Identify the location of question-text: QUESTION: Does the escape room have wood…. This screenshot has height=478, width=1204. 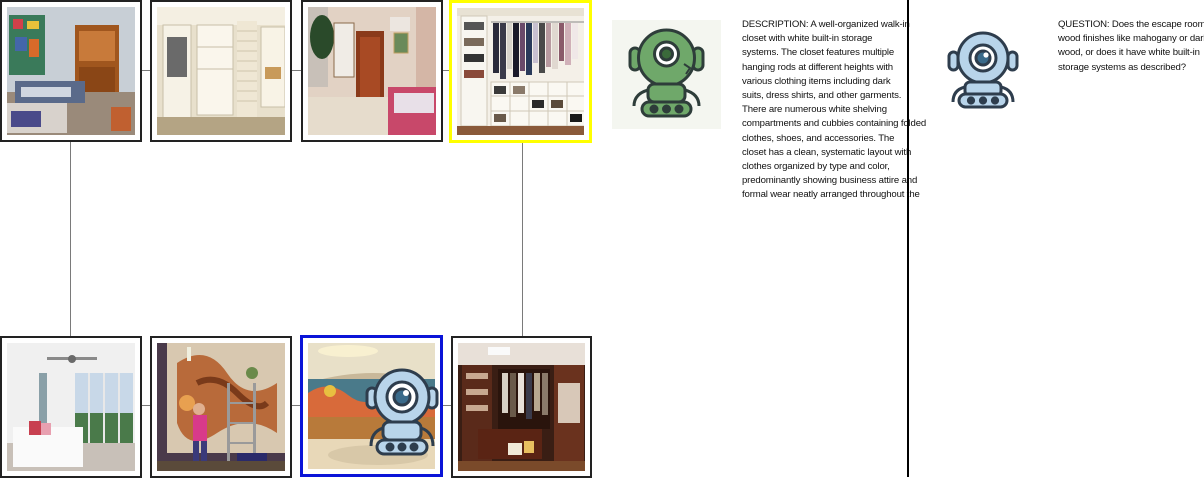
(1131, 46).